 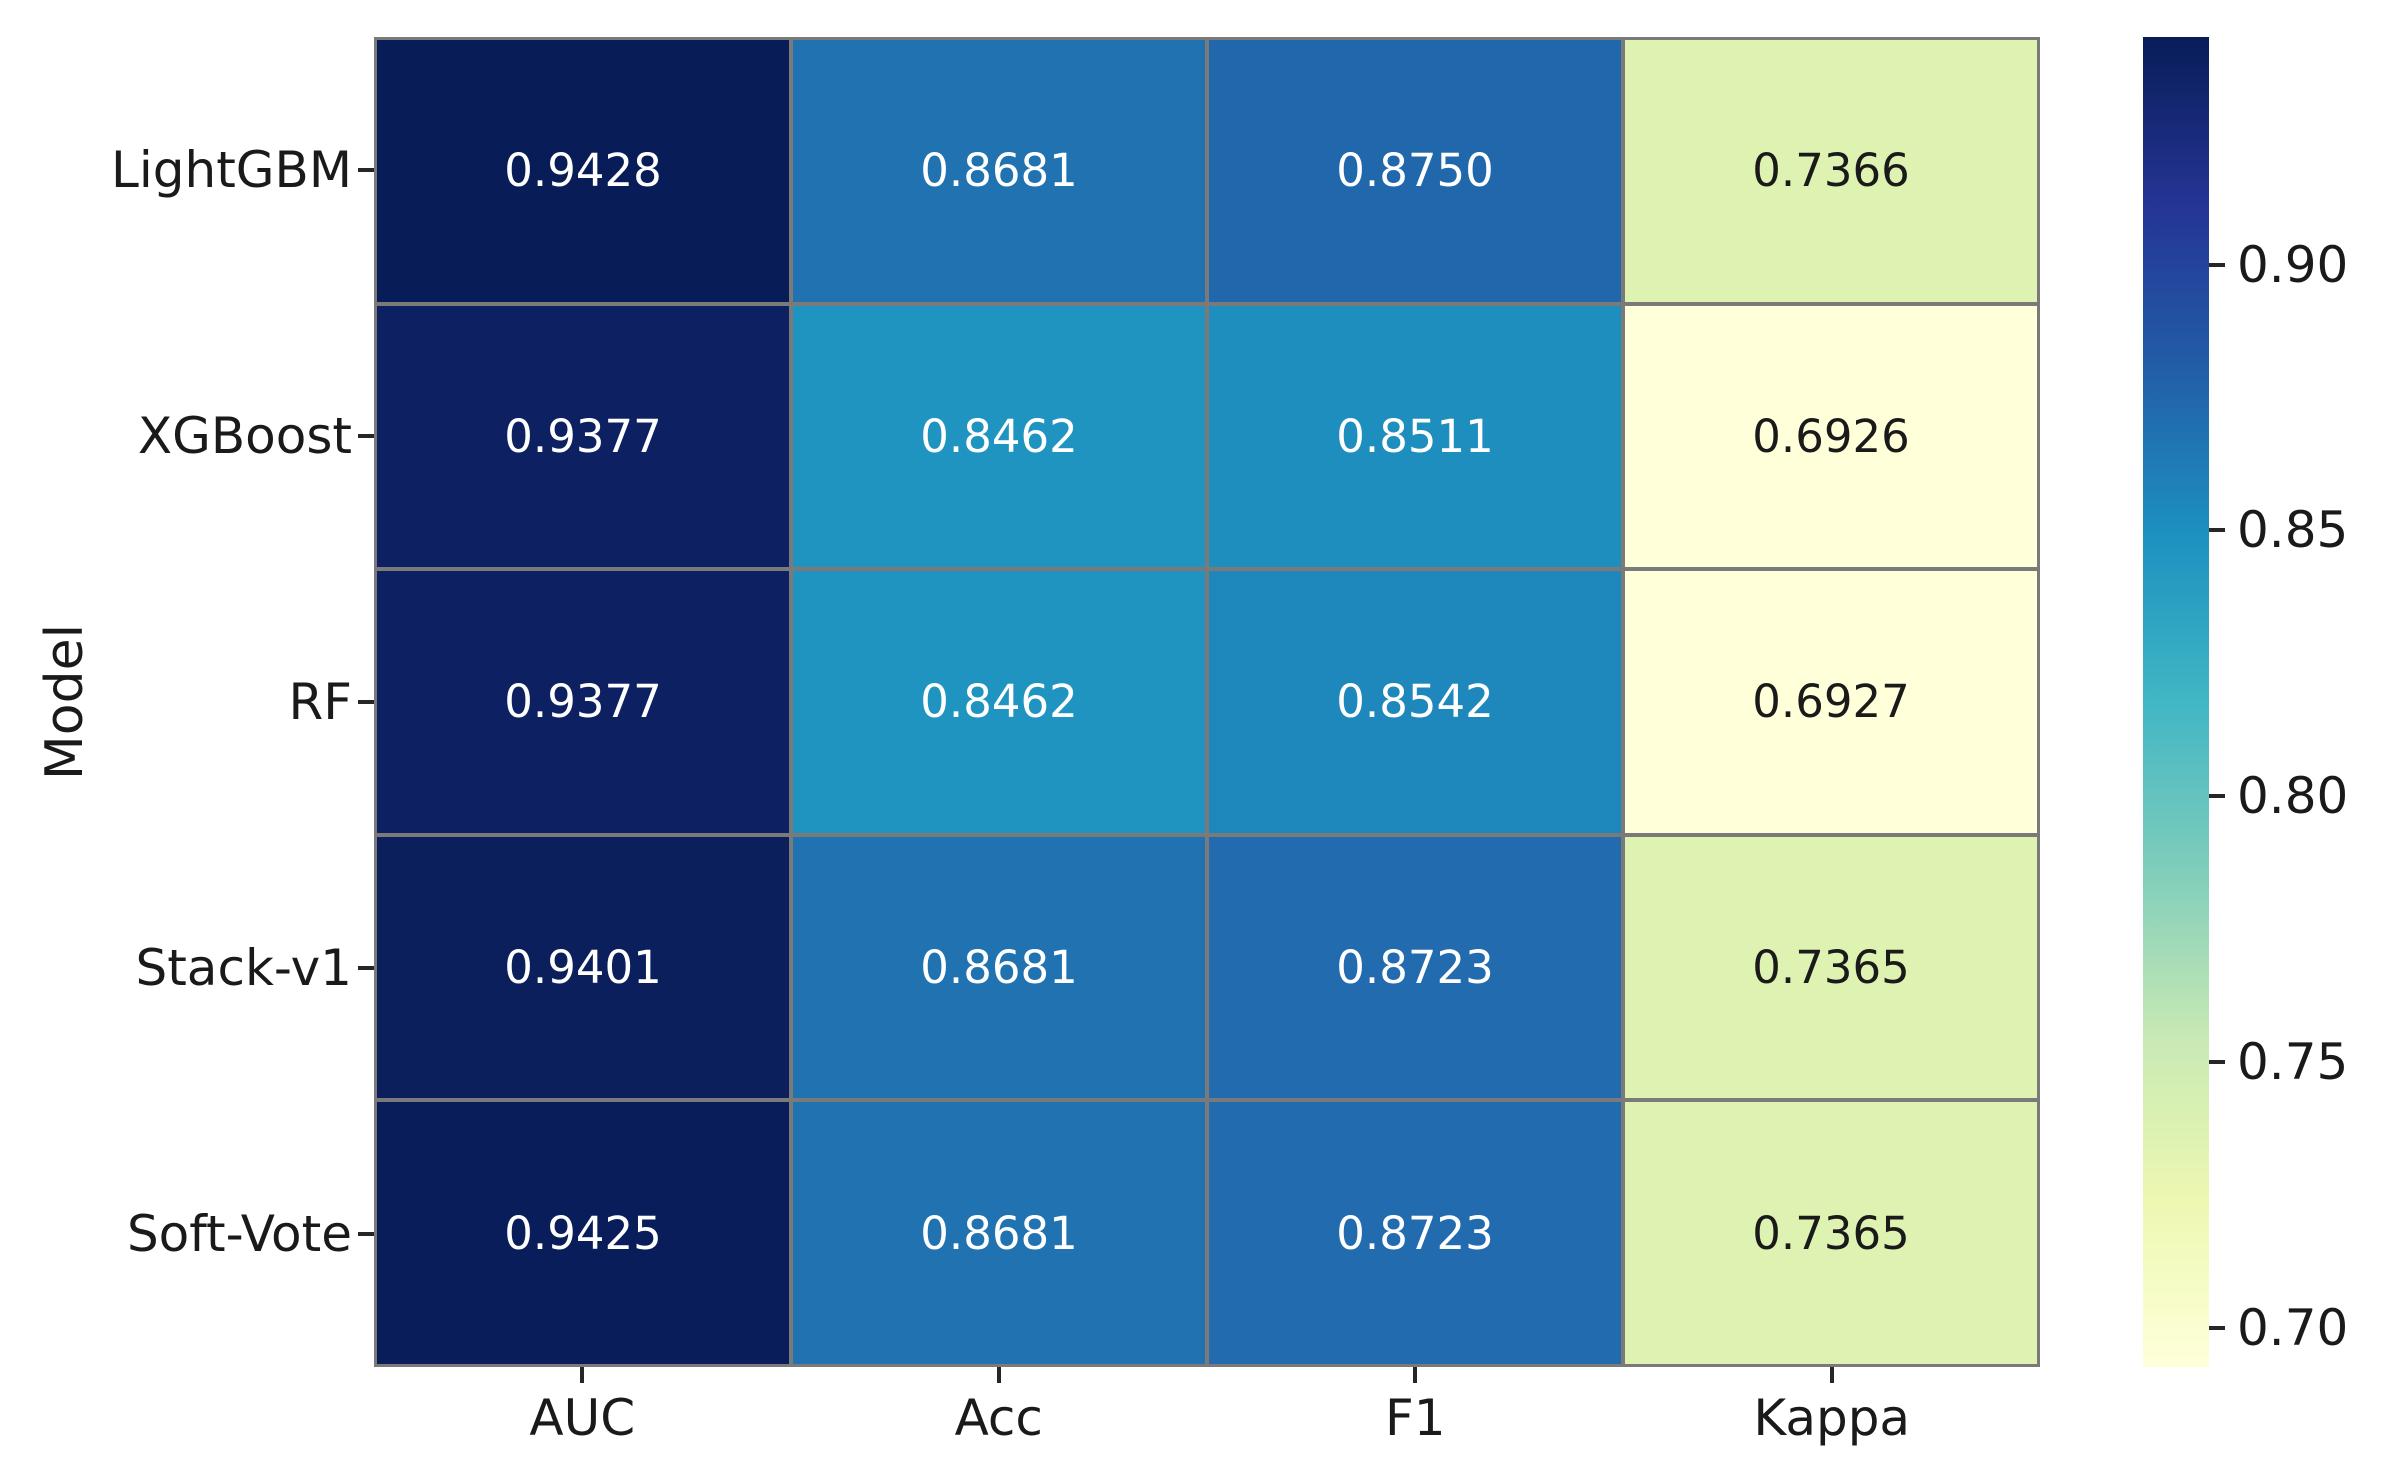 I want to click on heatmap-cell: 0.7366, so click(x=1831, y=171).